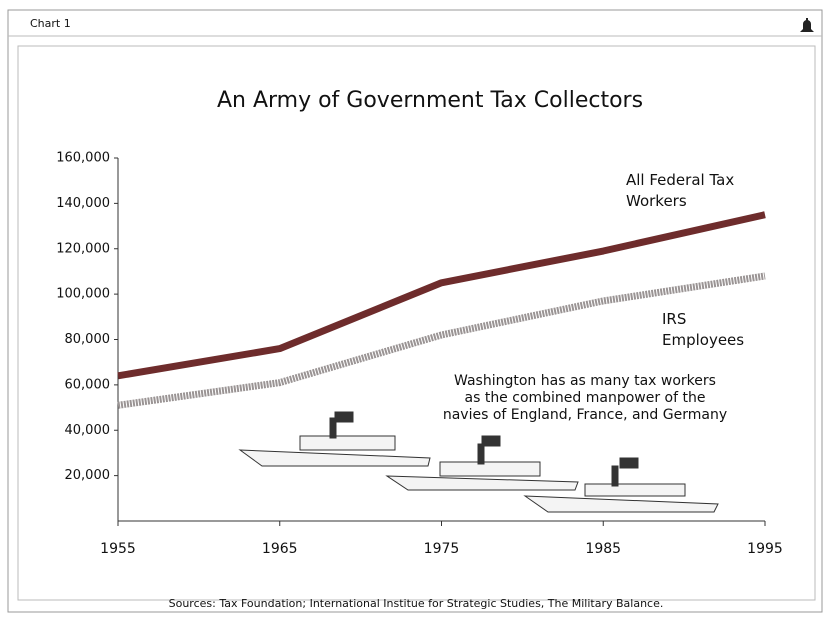 This screenshot has width=832, height=620. What do you see at coordinates (430, 100) in the screenshot?
I see `chart-title: An Army of Government Tax Collectors` at bounding box center [430, 100].